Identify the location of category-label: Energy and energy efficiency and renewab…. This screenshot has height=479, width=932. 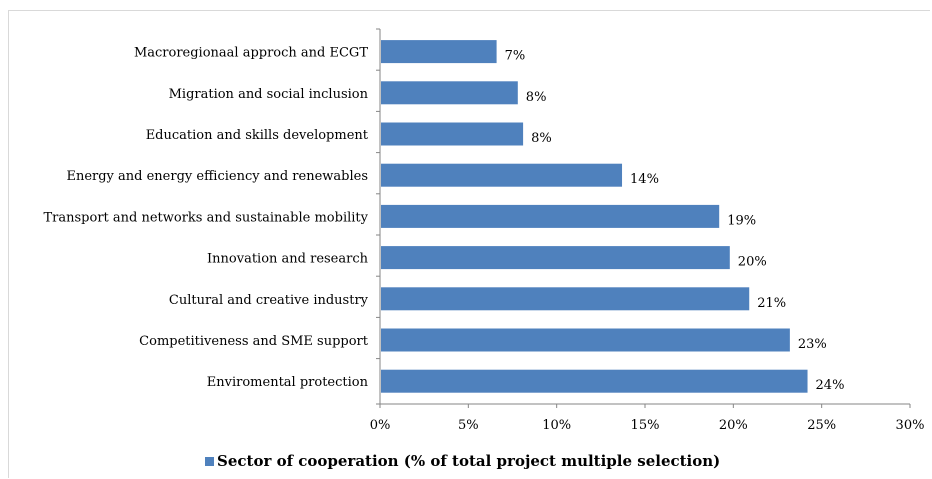
(217, 176).